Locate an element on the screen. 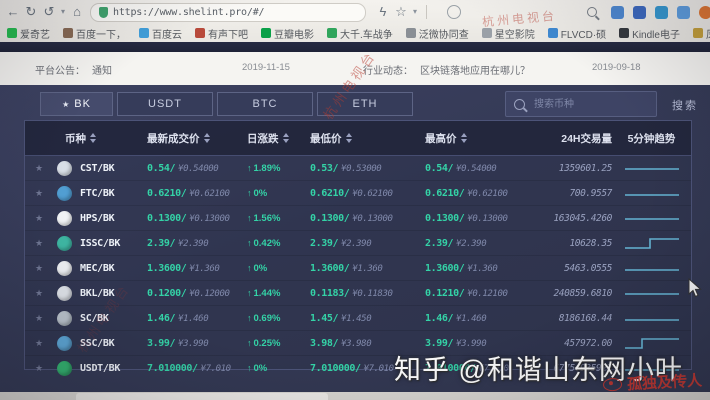  url-text: https://www.shelint.pro/#/ is located at coordinates (189, 12).